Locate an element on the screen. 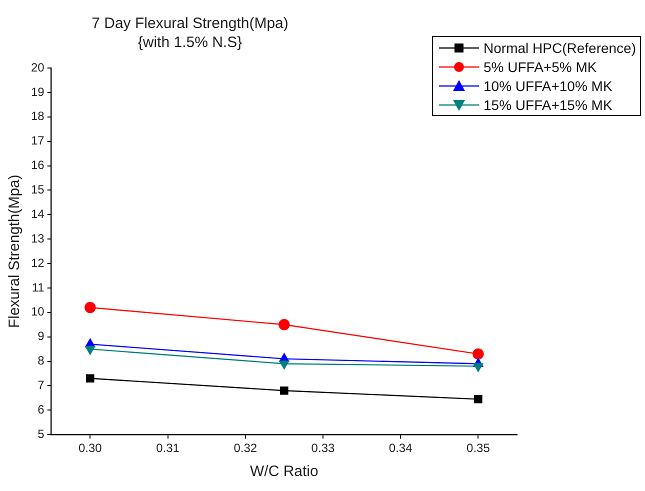 The height and width of the screenshot is (491, 645). y-tick-label: 17 is located at coordinates (37, 141).